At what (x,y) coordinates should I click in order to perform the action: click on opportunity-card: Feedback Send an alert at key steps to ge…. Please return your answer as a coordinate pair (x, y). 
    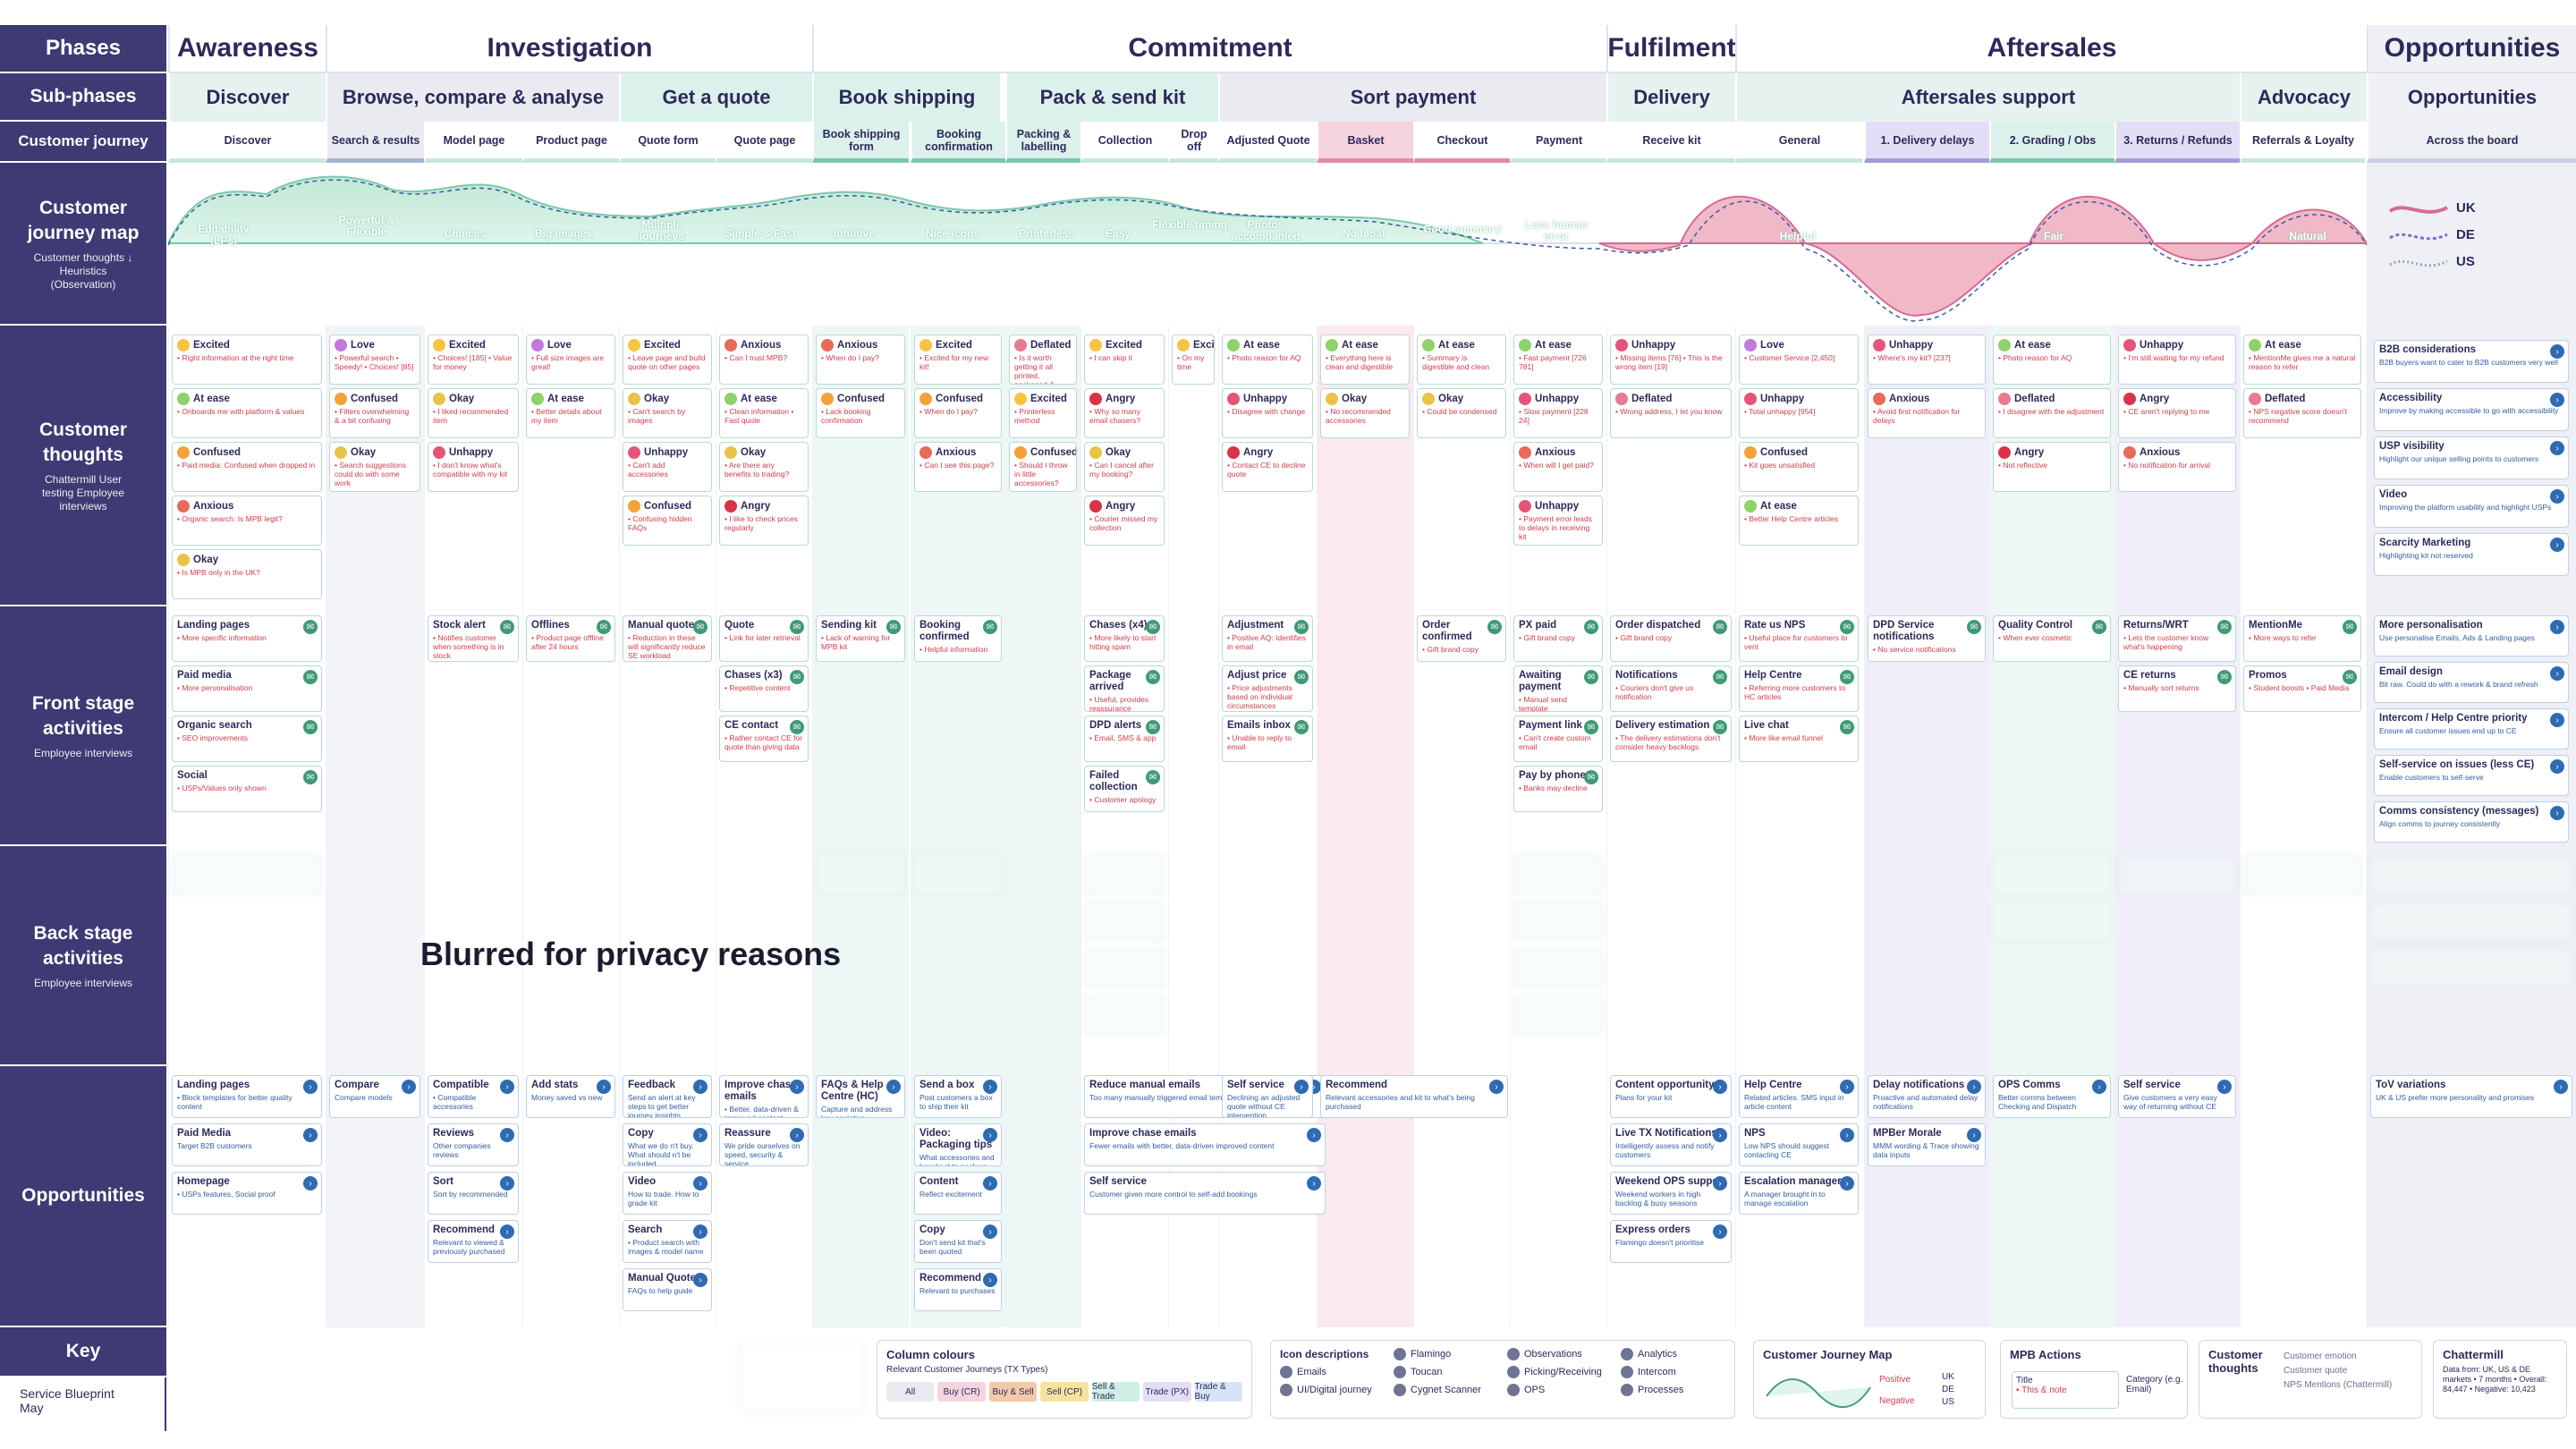
    Looking at the image, I should click on (667, 1096).